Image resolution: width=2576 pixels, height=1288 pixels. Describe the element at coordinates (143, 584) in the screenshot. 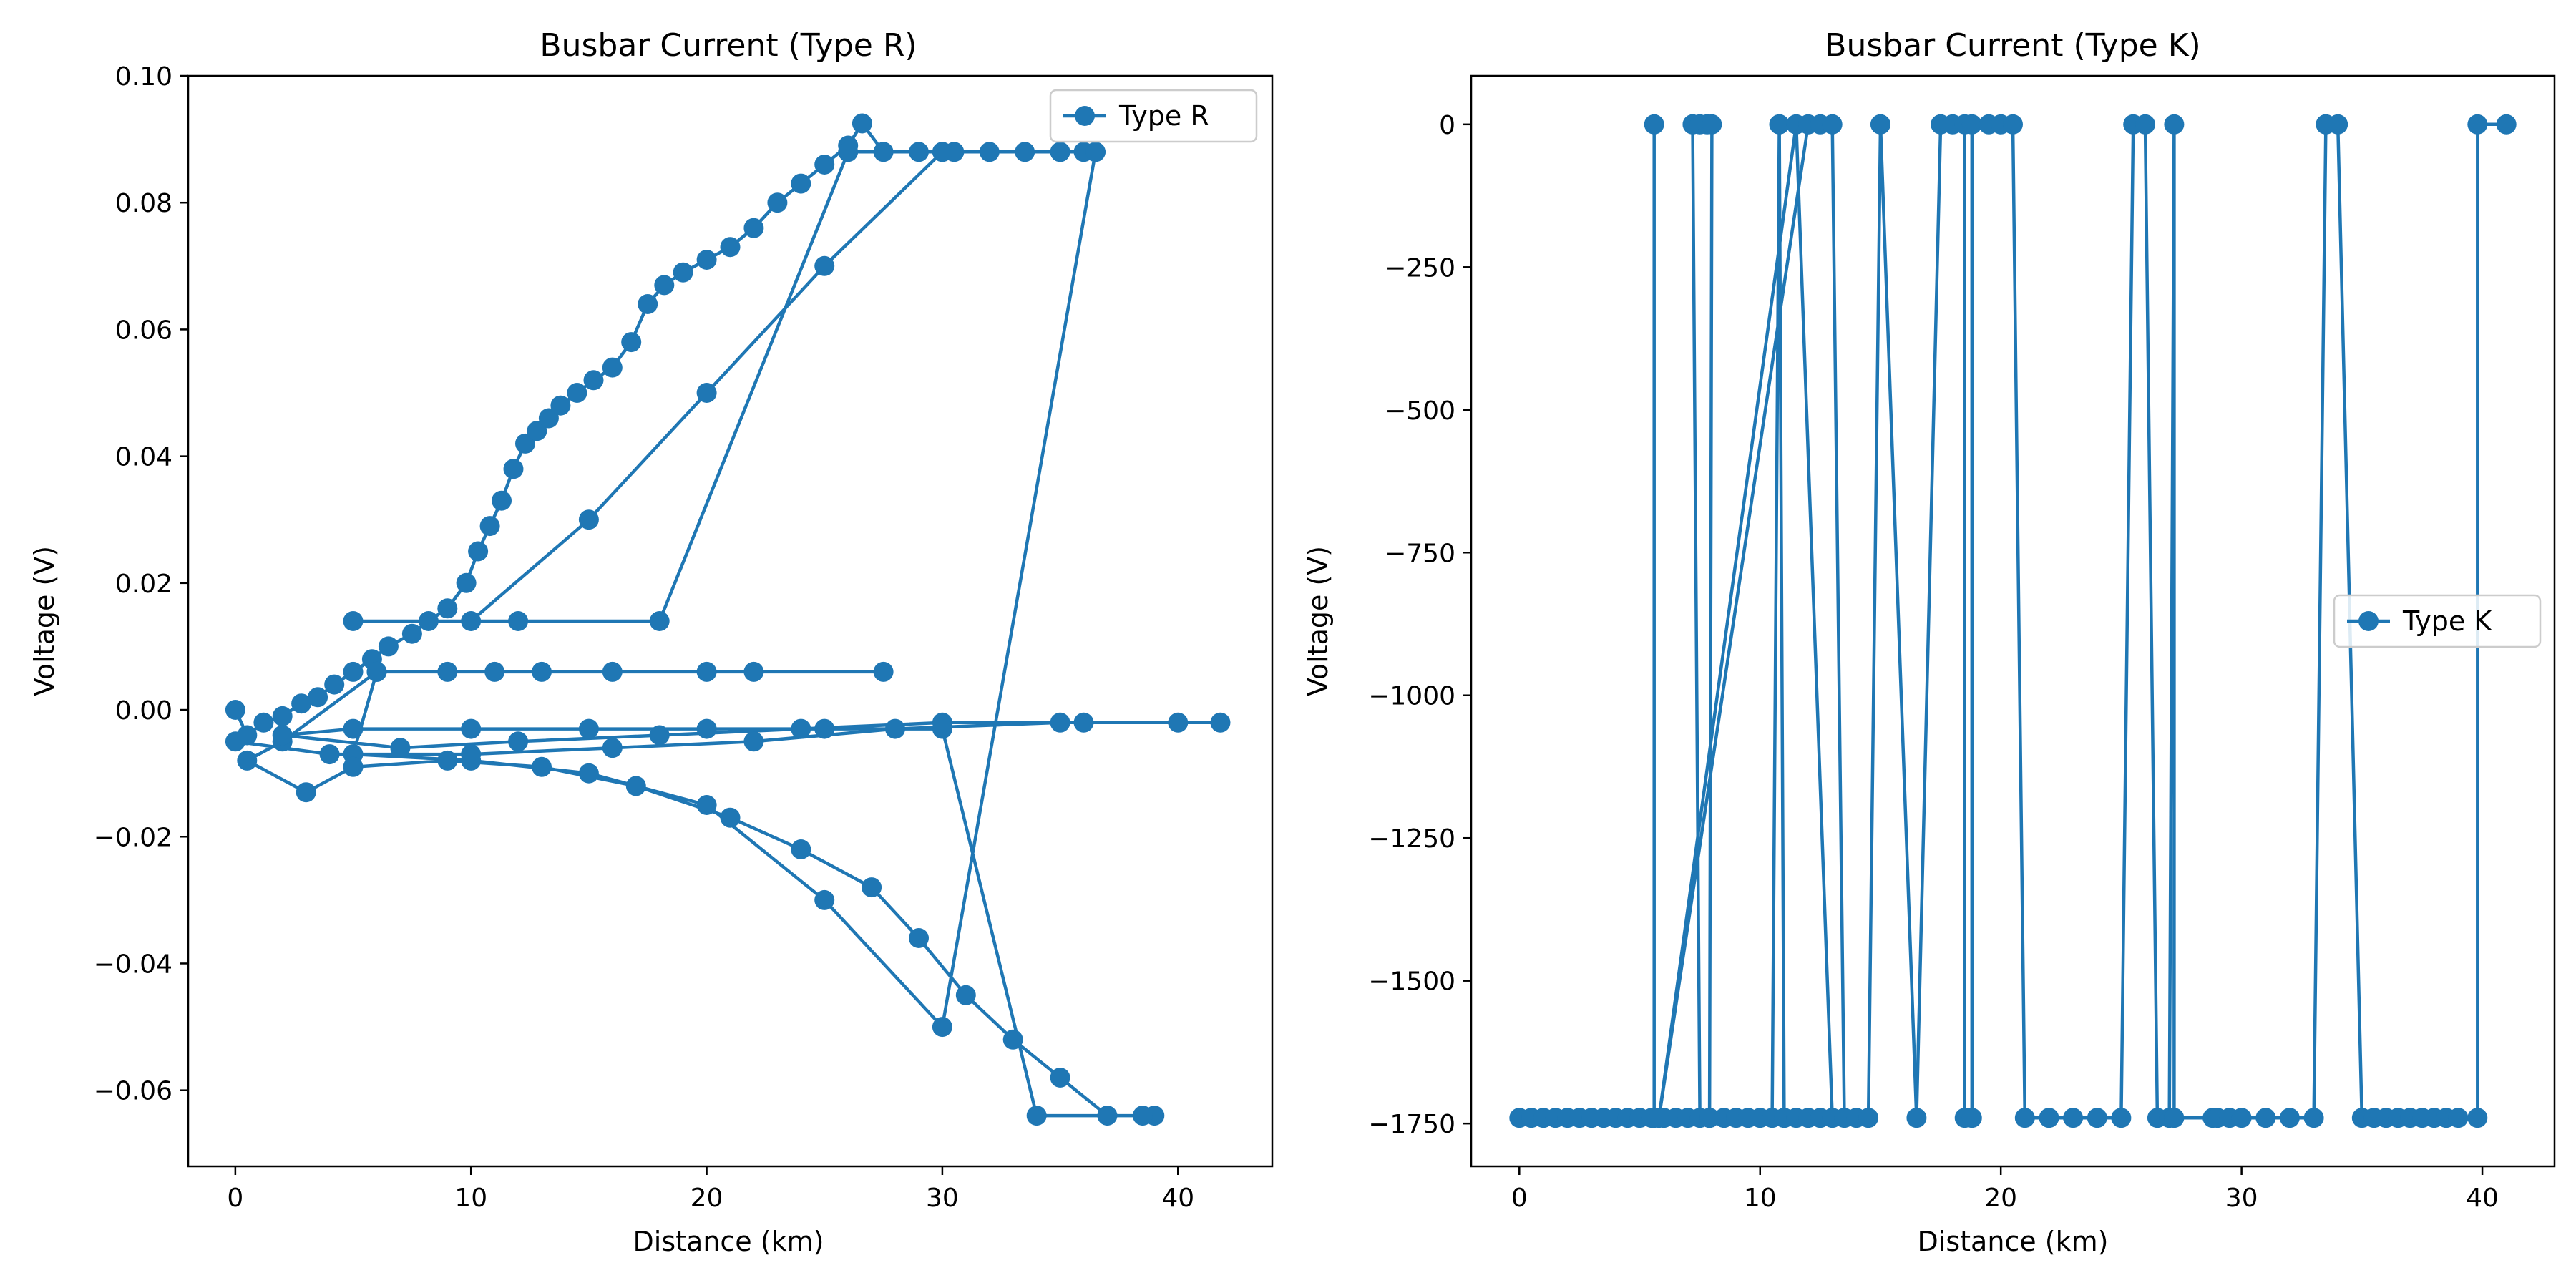

I see `y-tick-label: 0.02` at that location.